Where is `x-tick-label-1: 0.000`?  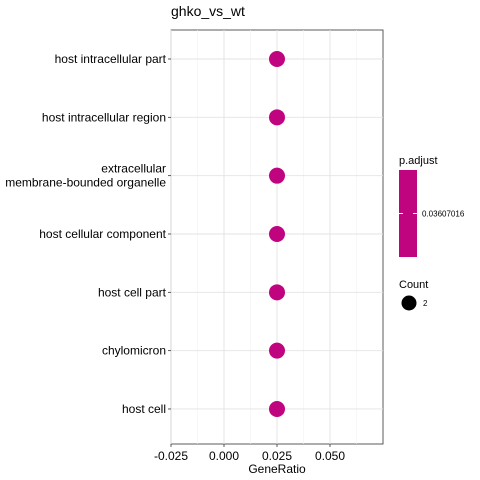
x-tick-label-1: 0.000 is located at coordinates (224, 456).